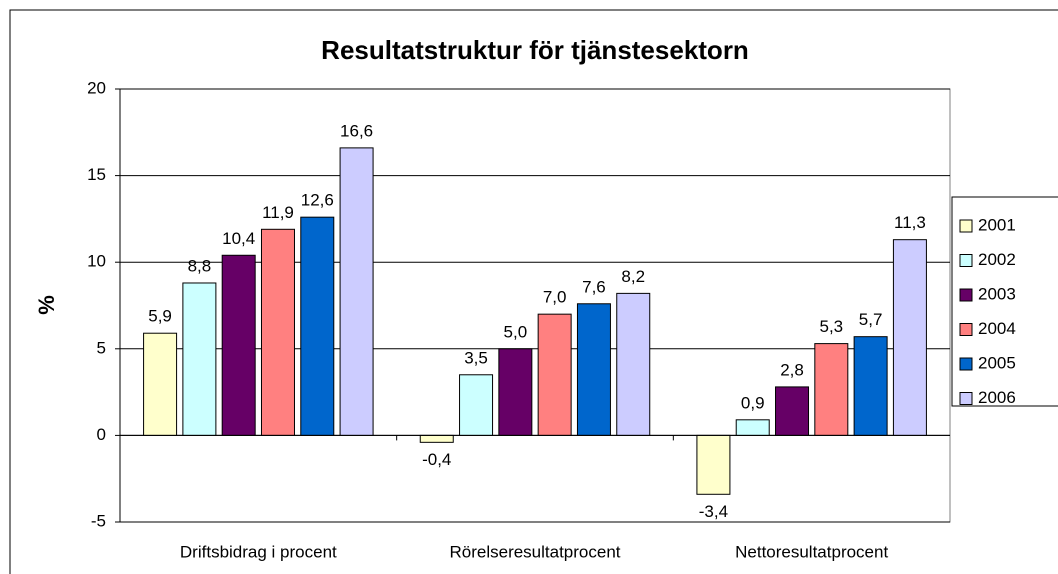  I want to click on y-tick-label: 15, so click(96, 174).